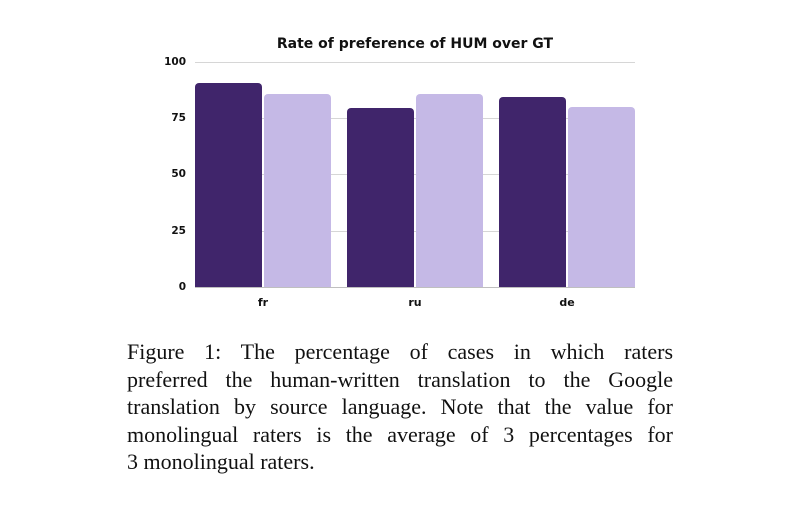  I want to click on bar-fr-series-light, so click(297, 190).